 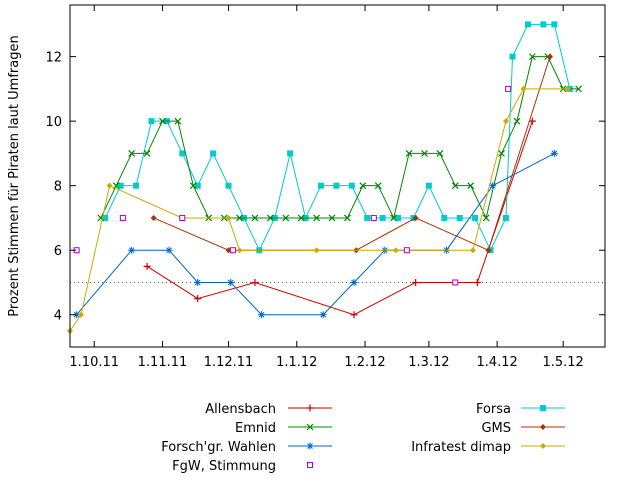 What do you see at coordinates (94, 362) in the screenshot?
I see `x-tick-label: 1.10.11` at bounding box center [94, 362].